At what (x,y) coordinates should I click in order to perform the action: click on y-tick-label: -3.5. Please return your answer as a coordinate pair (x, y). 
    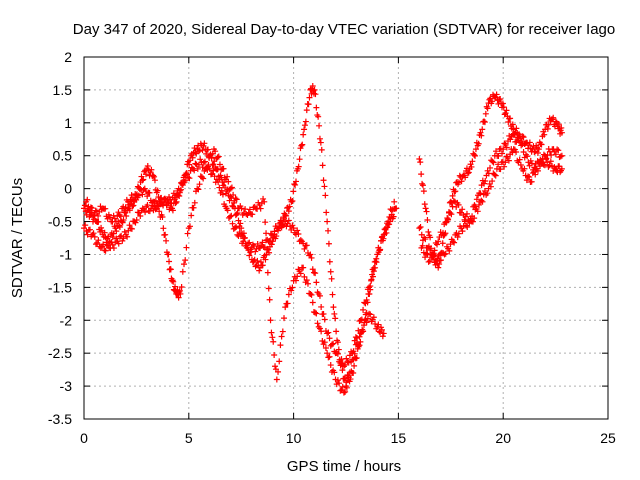
    Looking at the image, I should click on (60, 419).